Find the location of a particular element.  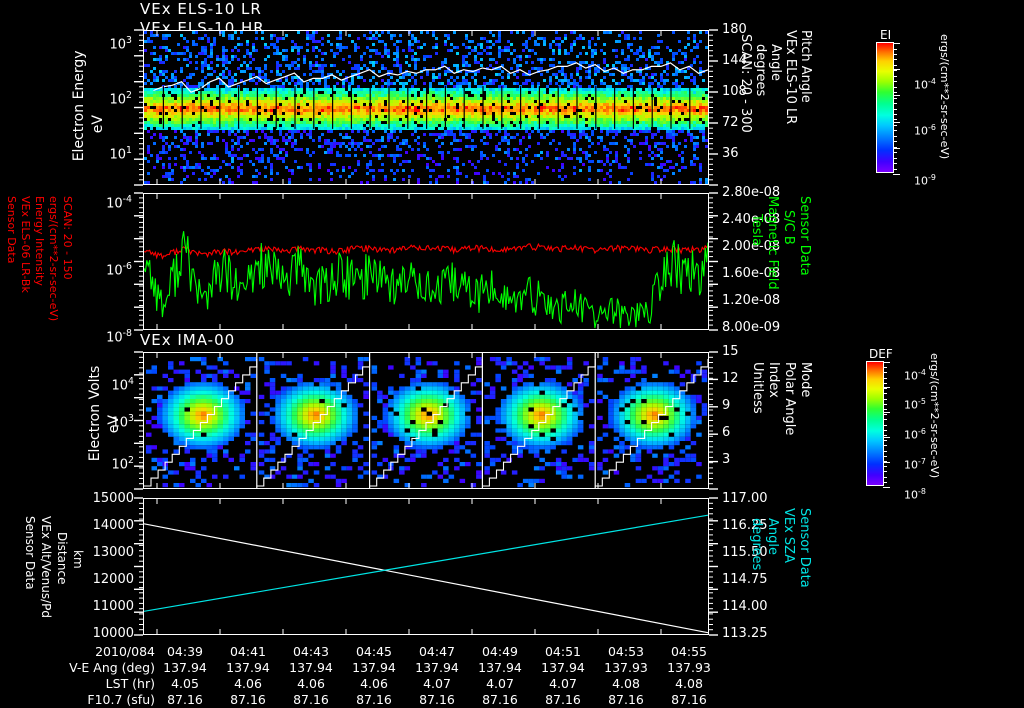

panel2-plot-area is located at coordinates (426, 261).